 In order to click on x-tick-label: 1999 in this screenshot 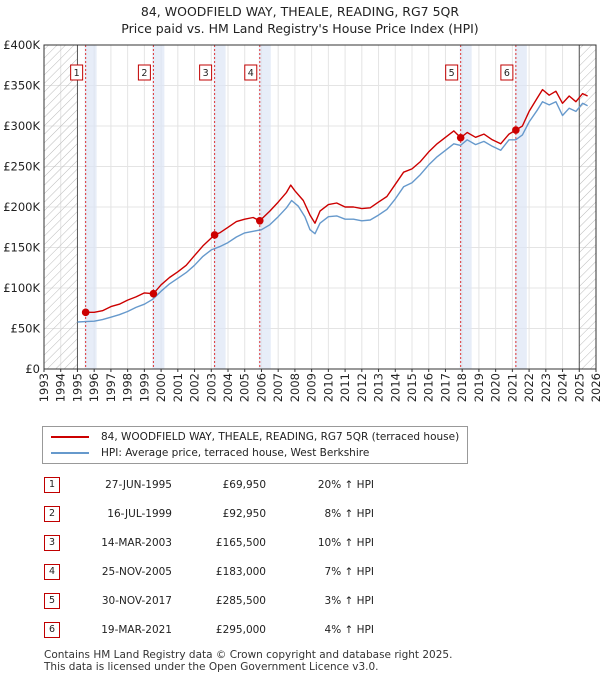, I will do `click(144, 387)`.